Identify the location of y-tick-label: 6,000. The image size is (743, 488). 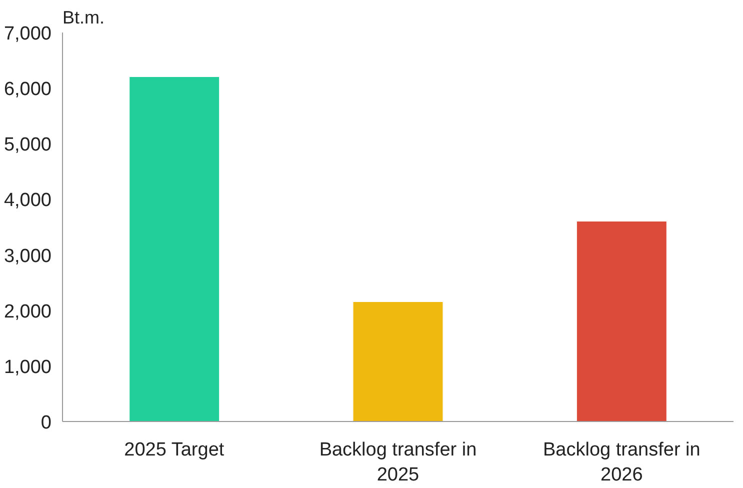
(28, 89).